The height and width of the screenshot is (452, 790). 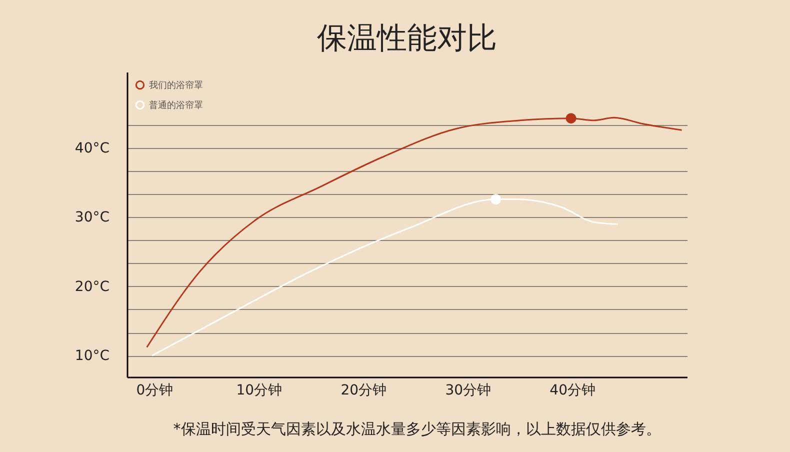 I want to click on y-tick-label: 40°C, so click(x=92, y=148).